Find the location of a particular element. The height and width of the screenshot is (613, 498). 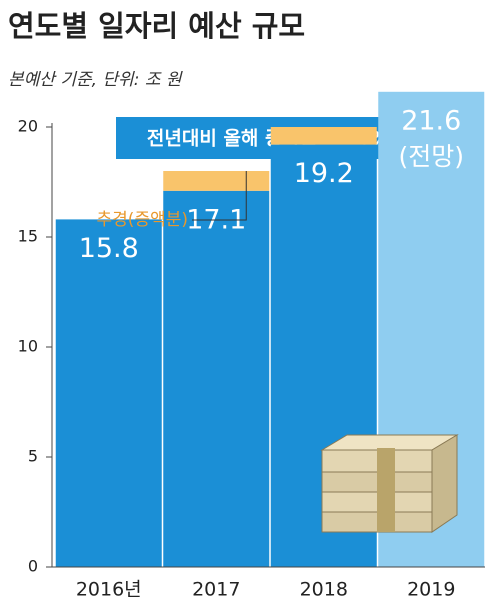

x-tick-label: 2019 is located at coordinates (431, 590).